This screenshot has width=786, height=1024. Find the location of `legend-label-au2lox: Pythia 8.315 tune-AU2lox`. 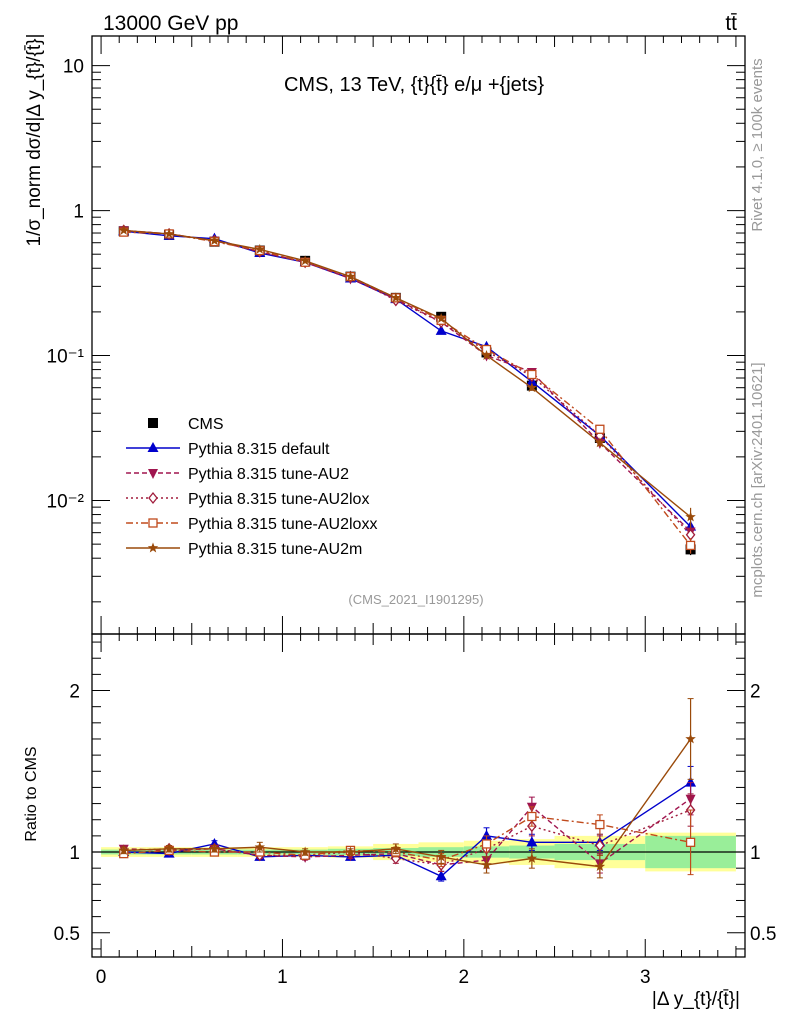

legend-label-au2lox: Pythia 8.315 tune-AU2lox is located at coordinates (278, 499).